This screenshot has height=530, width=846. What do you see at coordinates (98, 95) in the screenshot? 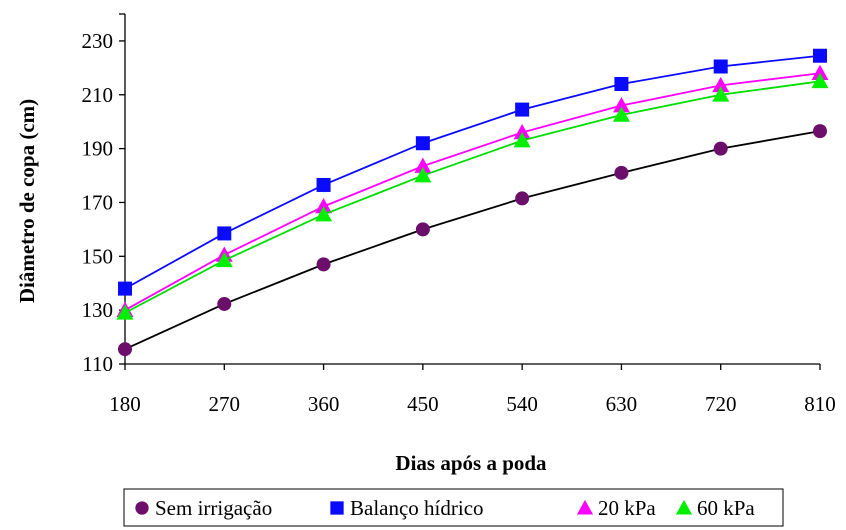
I see `y-tick-label: 210` at bounding box center [98, 95].